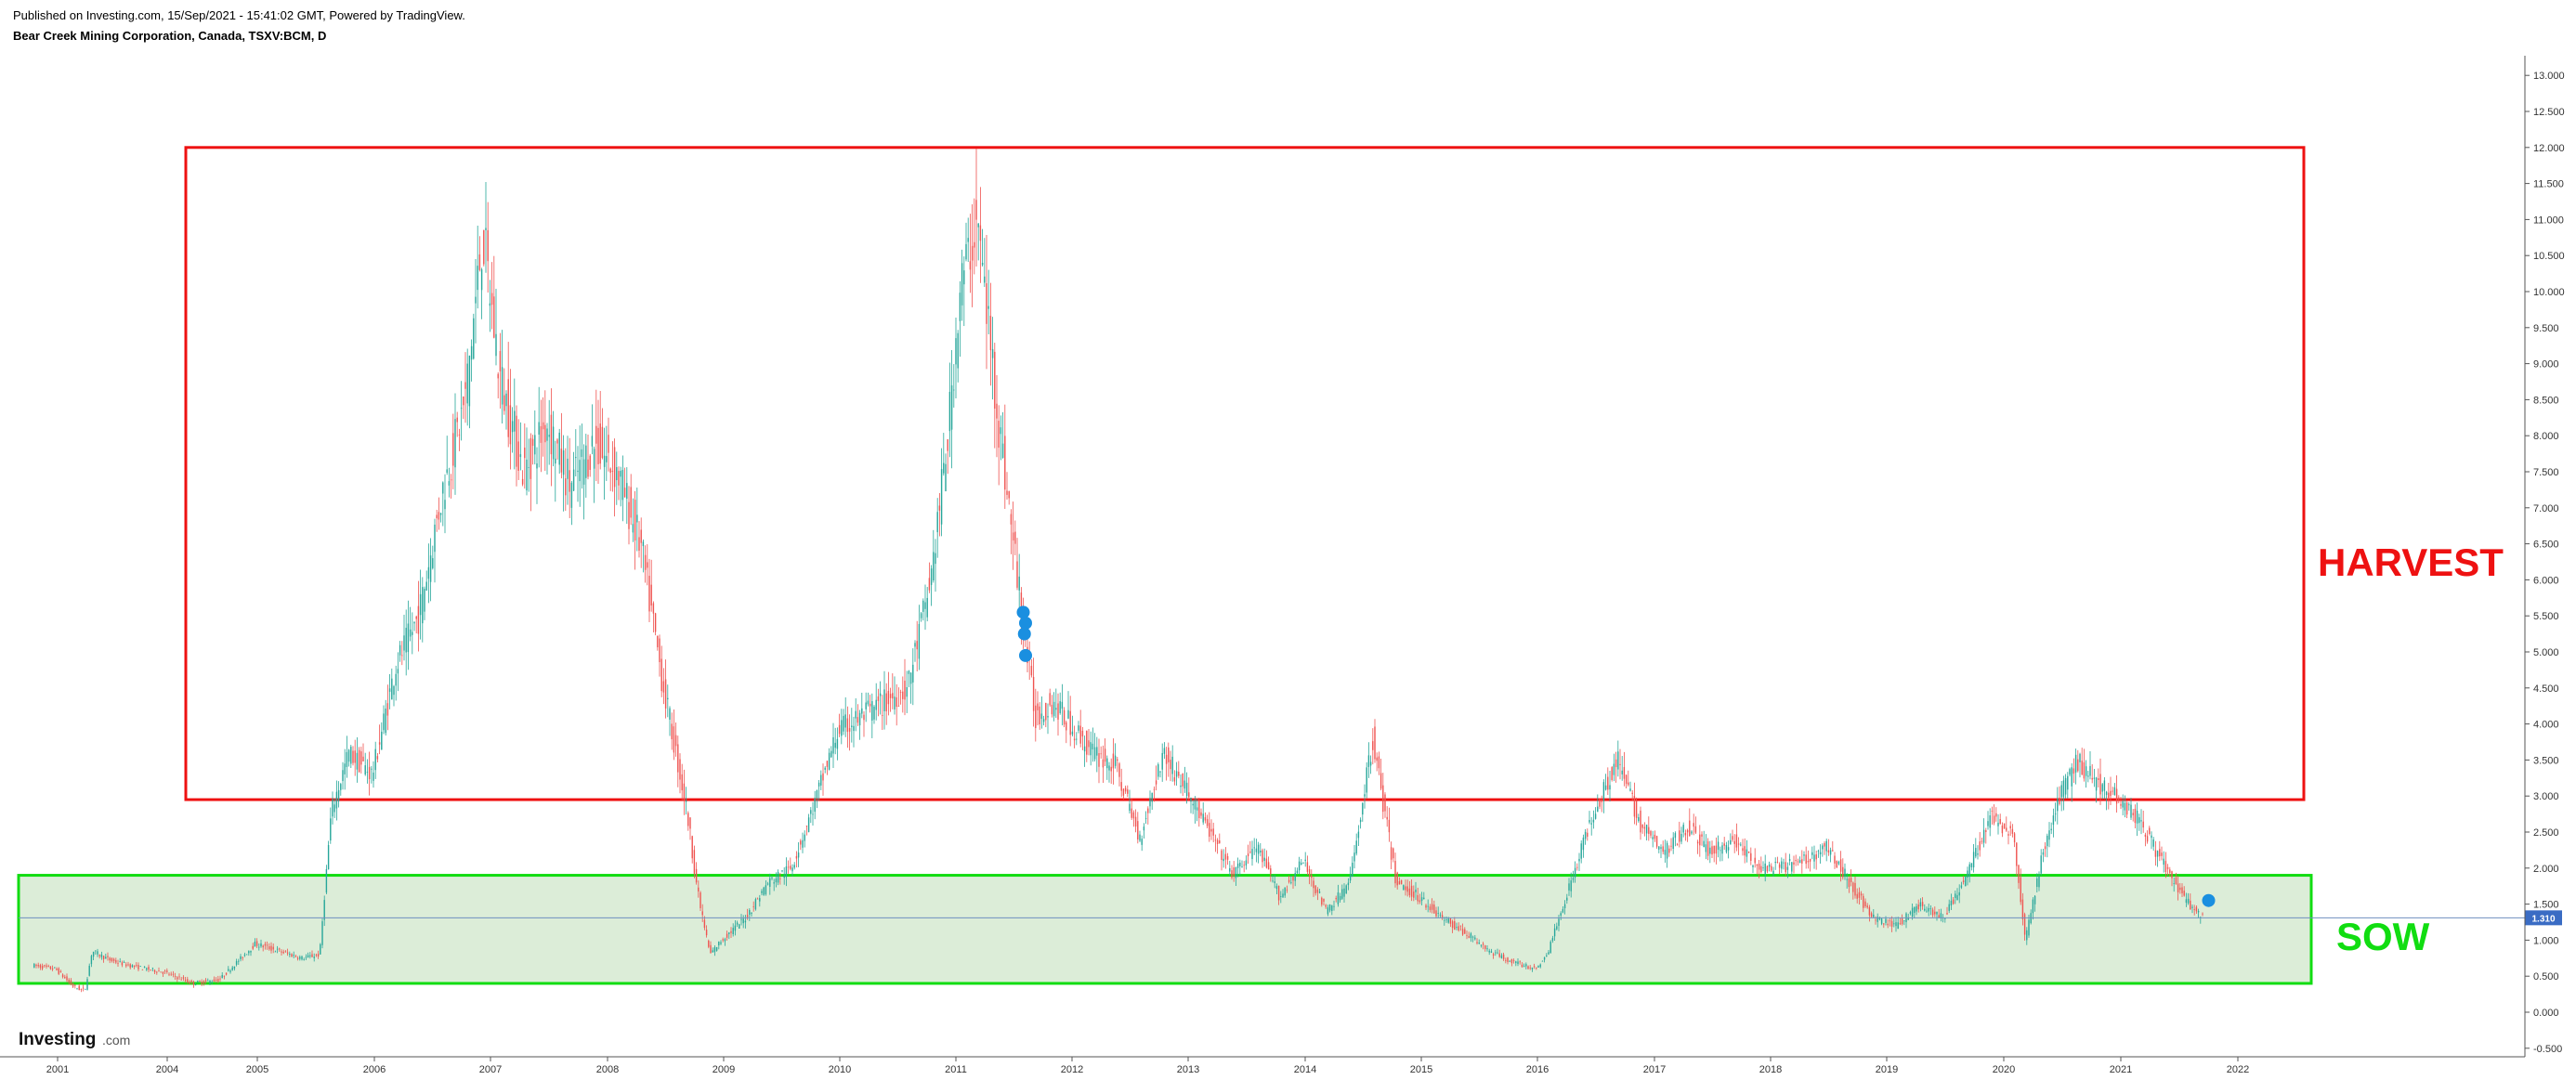  What do you see at coordinates (116, 1040) in the screenshot?
I see `investing-logo-suffix: .com` at bounding box center [116, 1040].